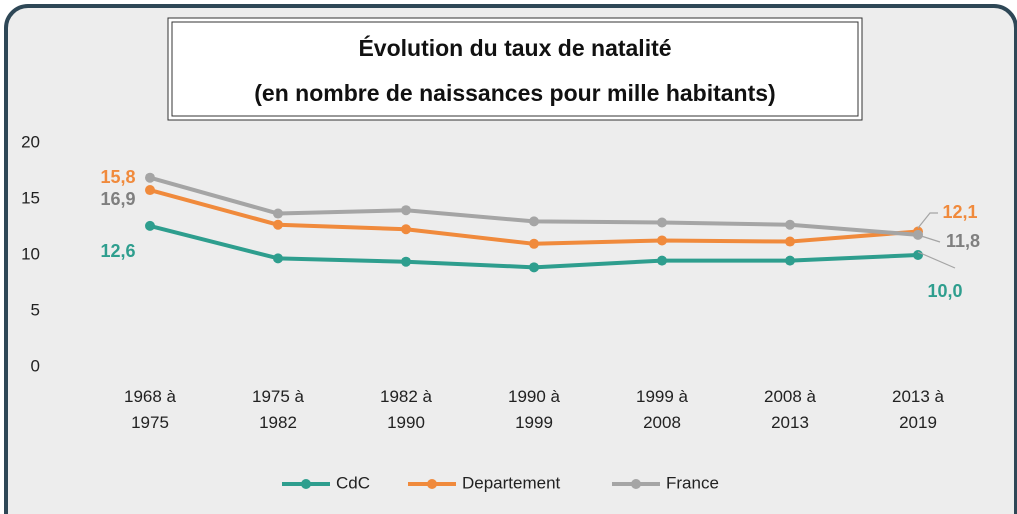 This screenshot has width=1017, height=514. Describe the element at coordinates (534, 409) in the screenshot. I see `x-tick-label: 1990 à 1999` at that location.